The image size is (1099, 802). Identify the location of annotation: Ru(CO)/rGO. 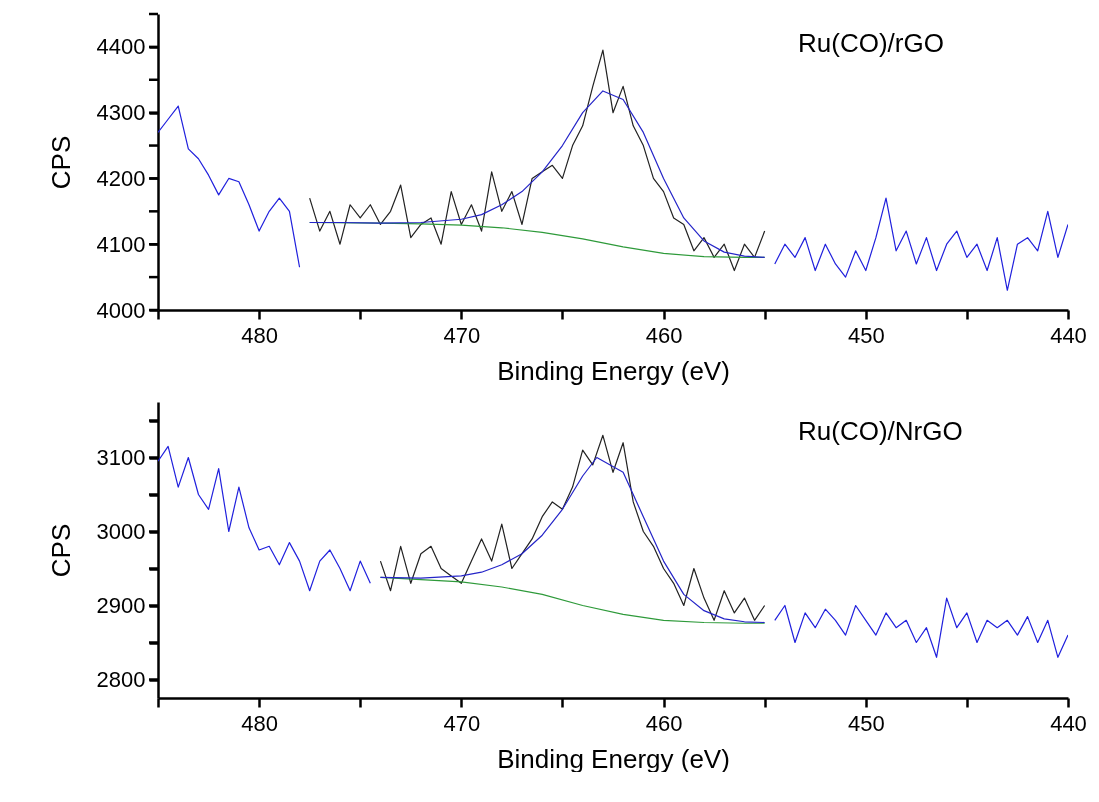
(871, 43).